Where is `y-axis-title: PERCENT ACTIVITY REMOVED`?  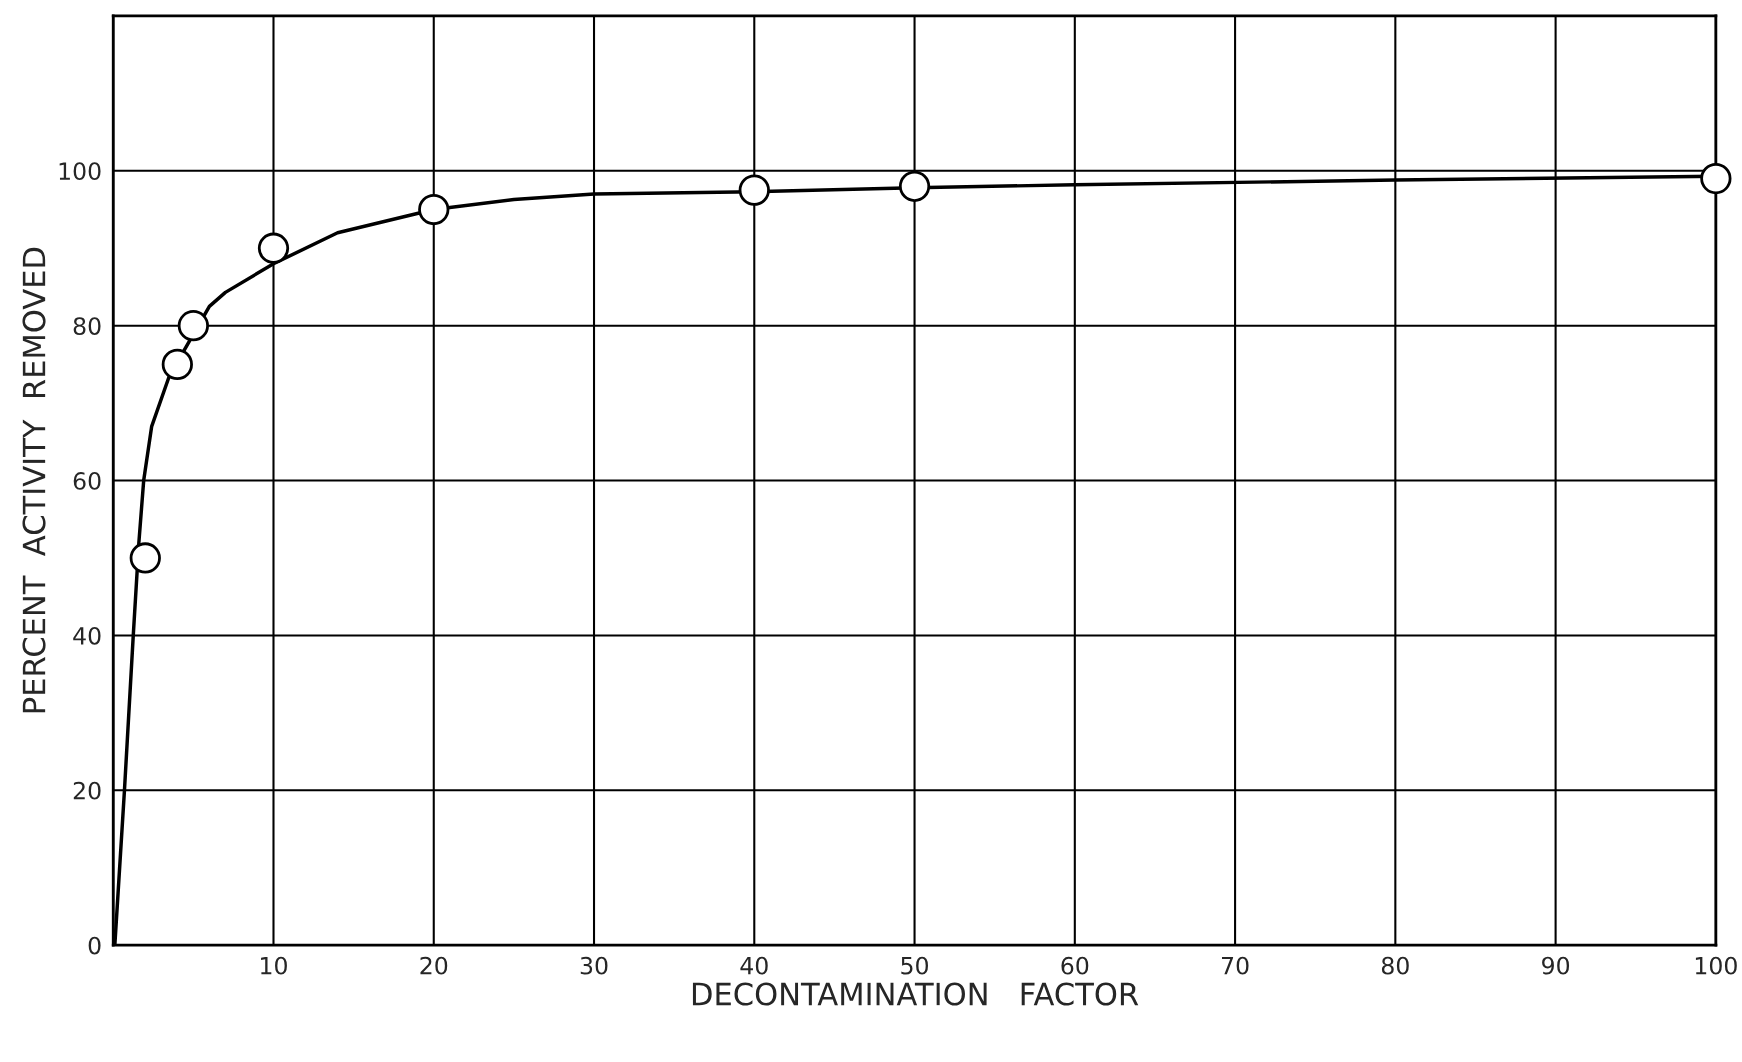
y-axis-title: PERCENT ACTIVITY REMOVED is located at coordinates (34, 480).